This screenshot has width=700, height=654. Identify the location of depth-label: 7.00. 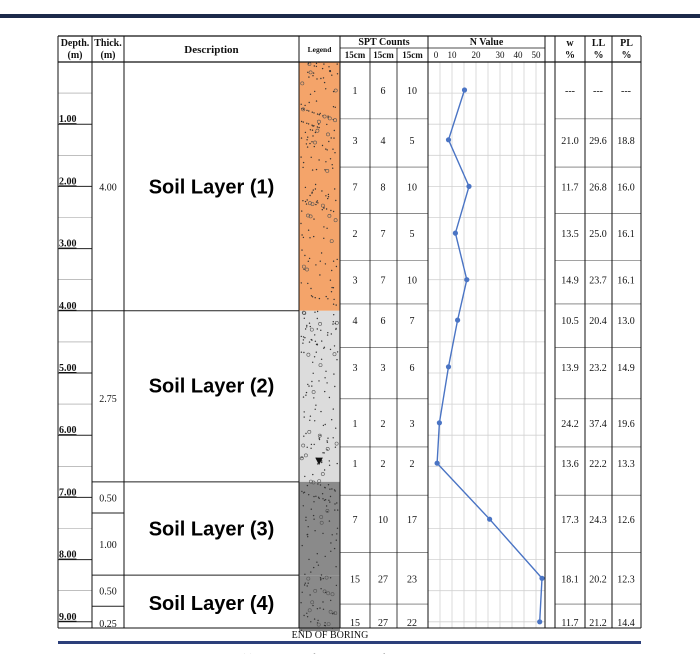
(68, 492).